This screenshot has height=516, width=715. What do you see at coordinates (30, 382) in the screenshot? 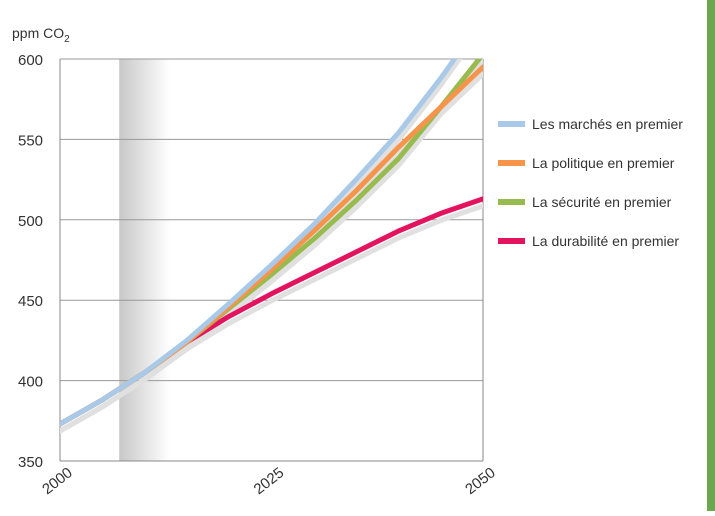
I see `y-tick-label: 400` at bounding box center [30, 382].